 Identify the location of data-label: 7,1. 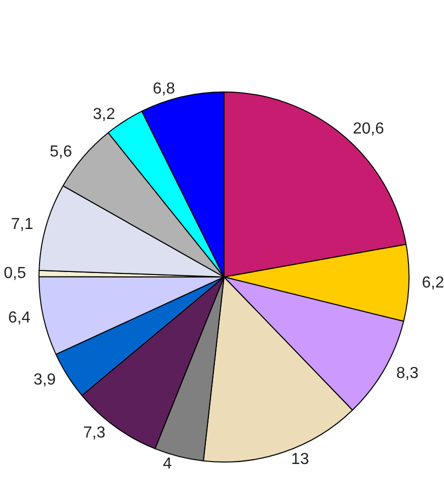
(22, 224).